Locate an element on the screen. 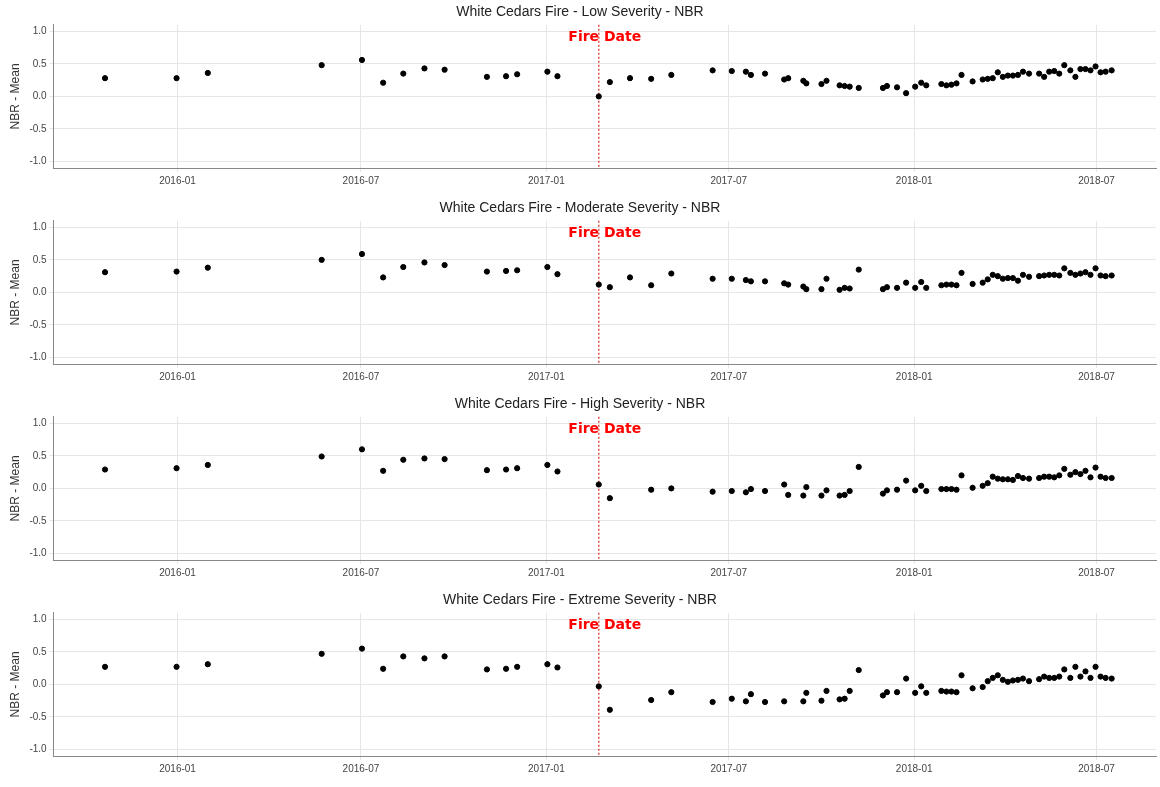 The image size is (1160, 787). chart-title: White Cedars Fire - Moderate Severity - NBR is located at coordinates (580, 207).